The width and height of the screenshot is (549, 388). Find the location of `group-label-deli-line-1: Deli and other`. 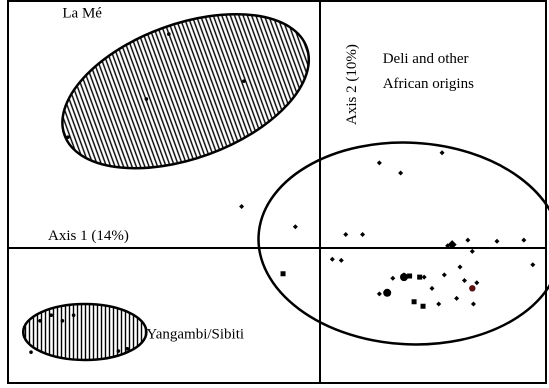

group-label-deli-line-1: Deli and other is located at coordinates (426, 59).